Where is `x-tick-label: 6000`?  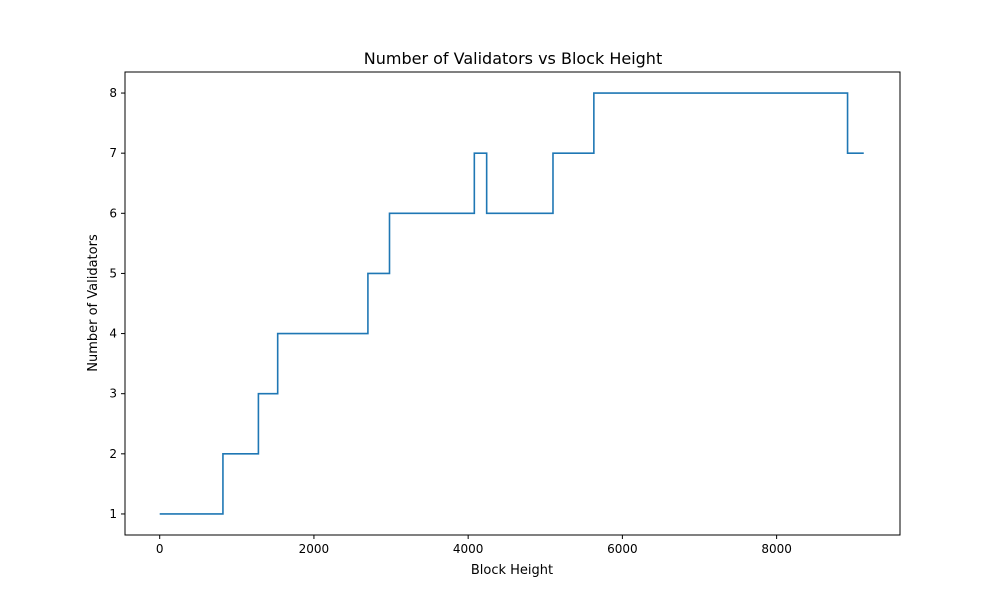
x-tick-label: 6000 is located at coordinates (622, 549).